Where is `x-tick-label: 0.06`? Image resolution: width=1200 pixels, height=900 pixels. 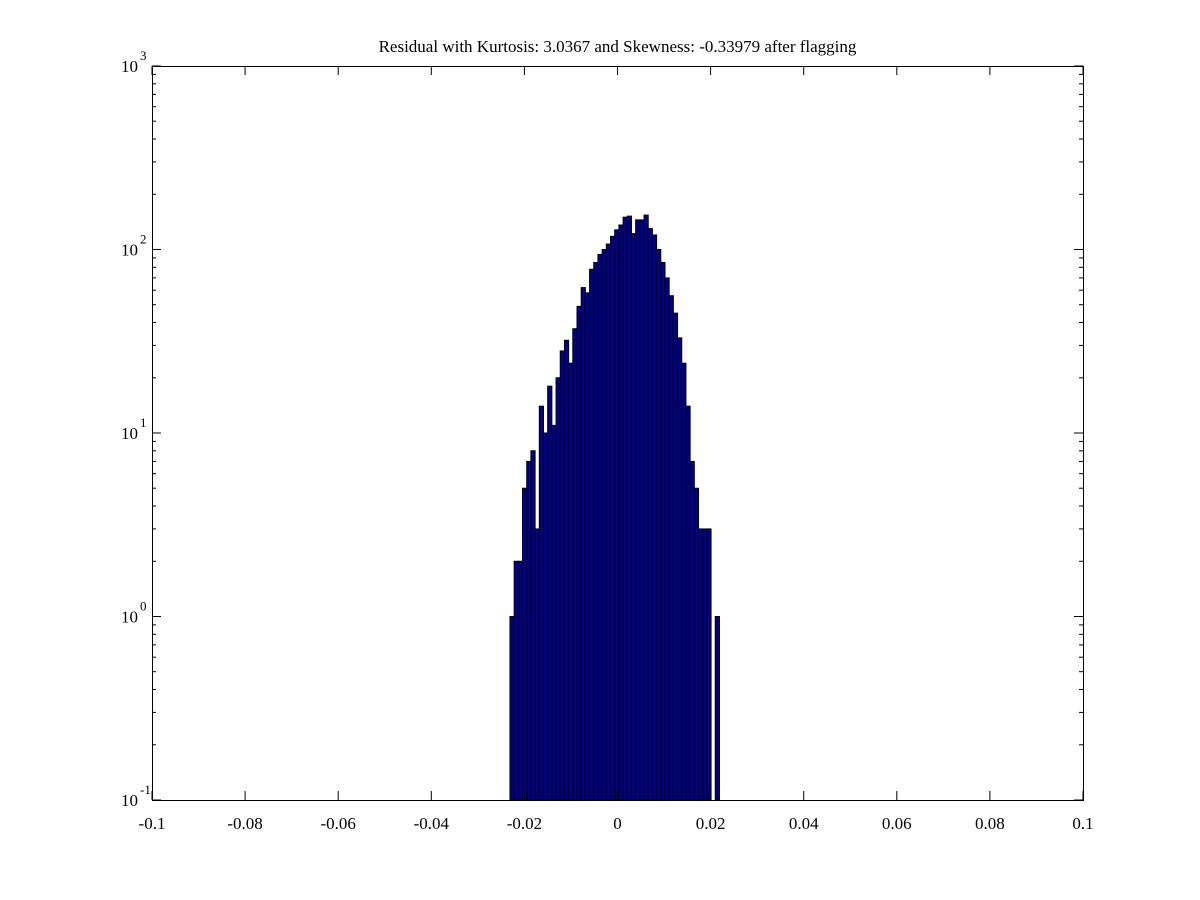 x-tick-label: 0.06 is located at coordinates (897, 823).